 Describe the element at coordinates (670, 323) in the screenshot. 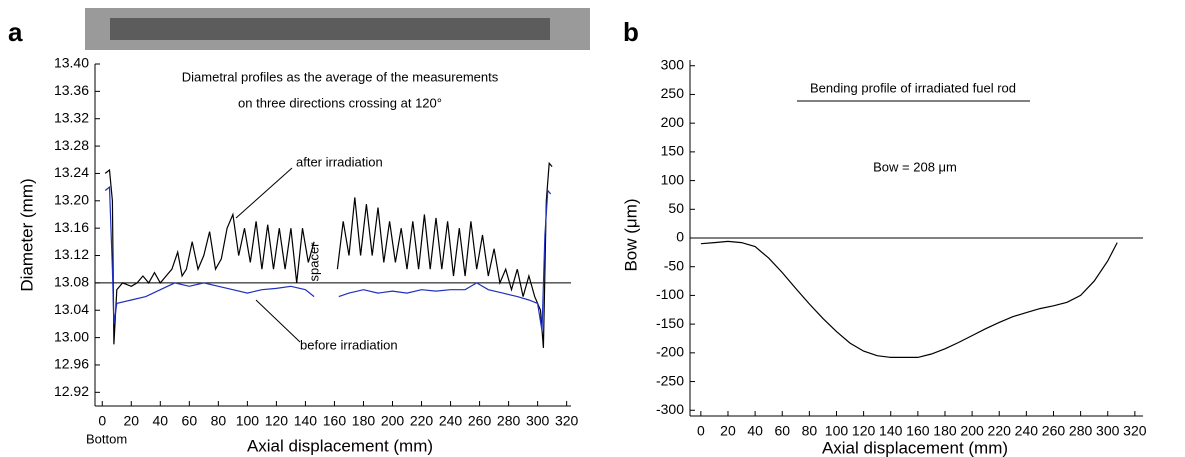

I see `y-tick-label: -150` at that location.